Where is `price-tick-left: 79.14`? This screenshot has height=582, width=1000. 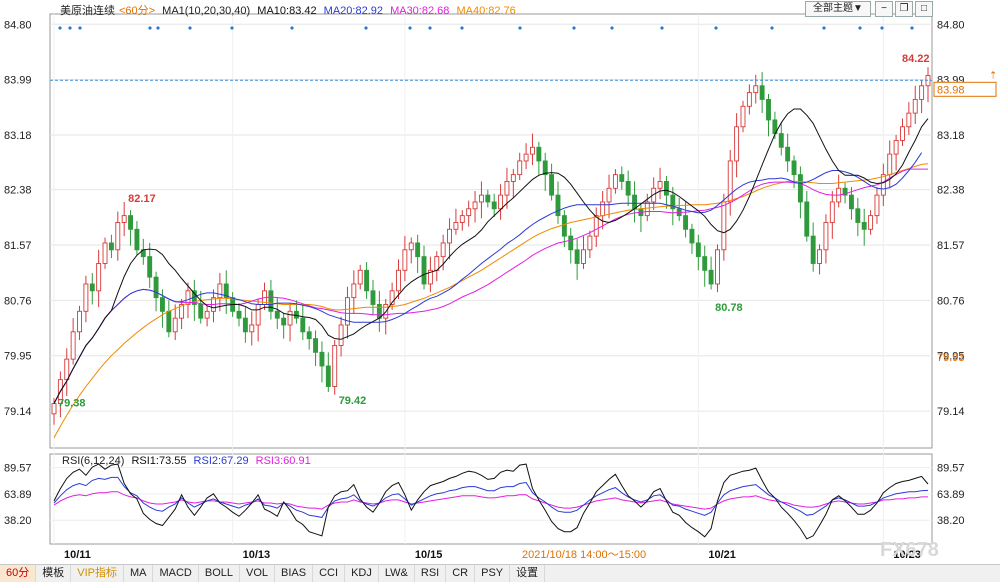
price-tick-left: 79.14 is located at coordinates (18, 412).